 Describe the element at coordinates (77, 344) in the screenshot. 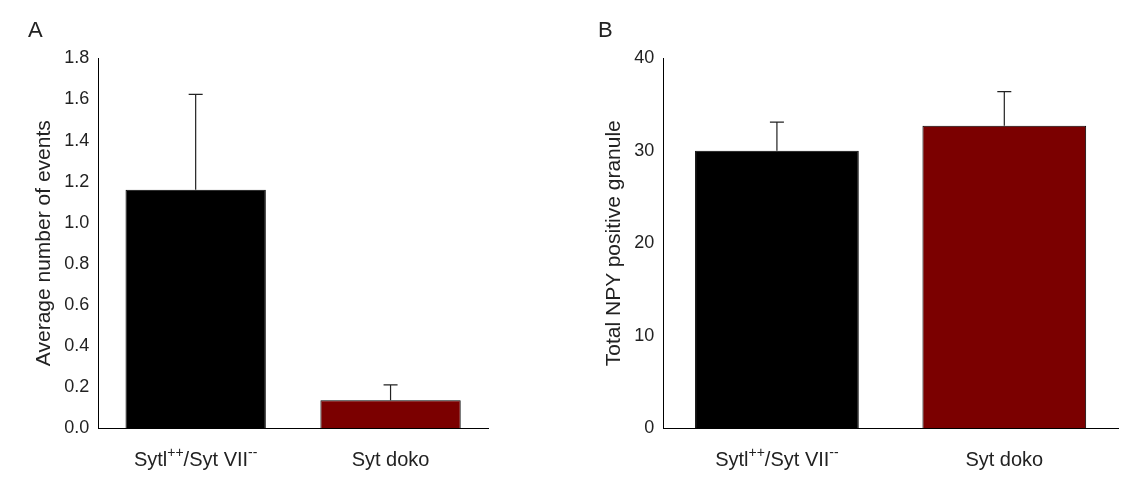

I see `y-tick-label: 0.4` at that location.